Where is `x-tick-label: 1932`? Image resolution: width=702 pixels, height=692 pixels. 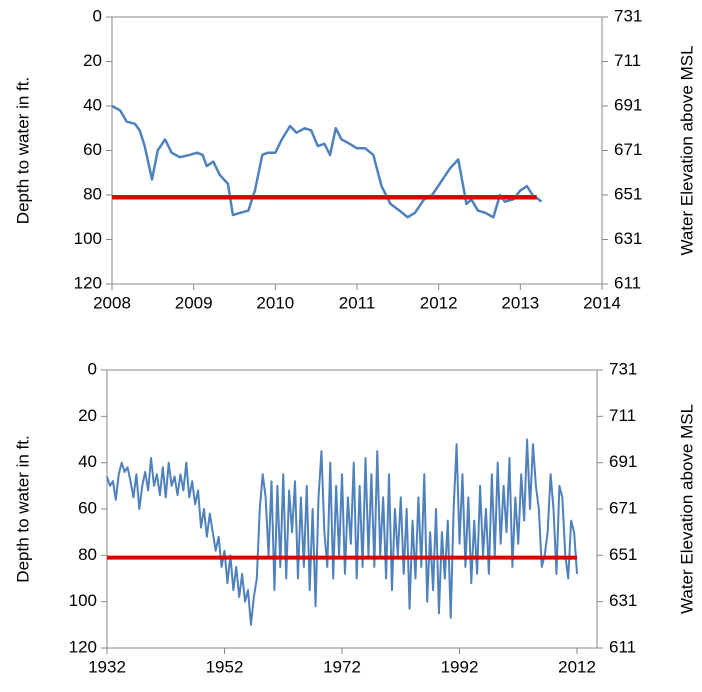
x-tick-label: 1932 is located at coordinates (107, 666).